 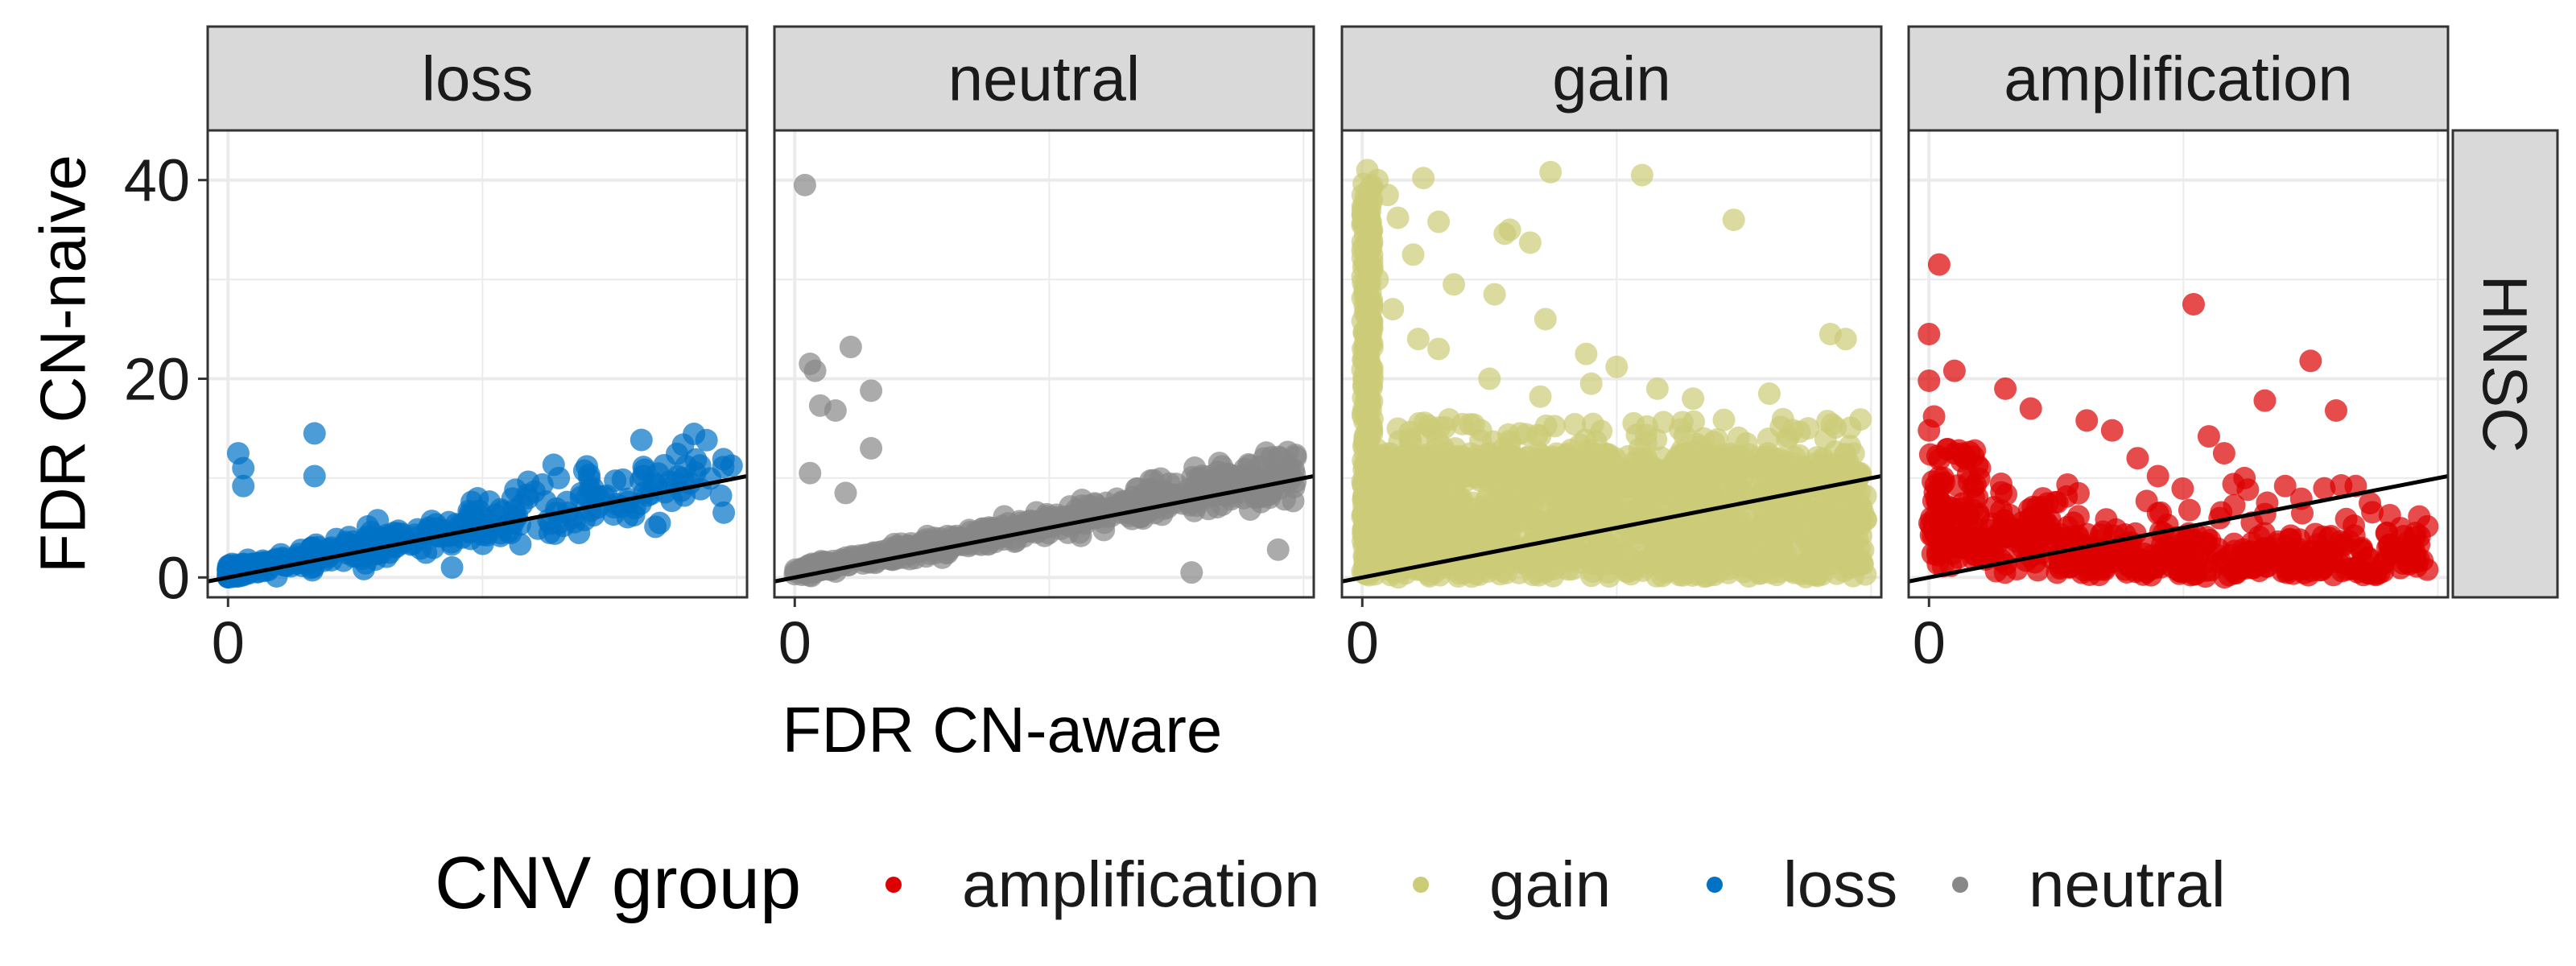 What do you see at coordinates (1614, 374) in the screenshot?
I see `points-gain` at bounding box center [1614, 374].